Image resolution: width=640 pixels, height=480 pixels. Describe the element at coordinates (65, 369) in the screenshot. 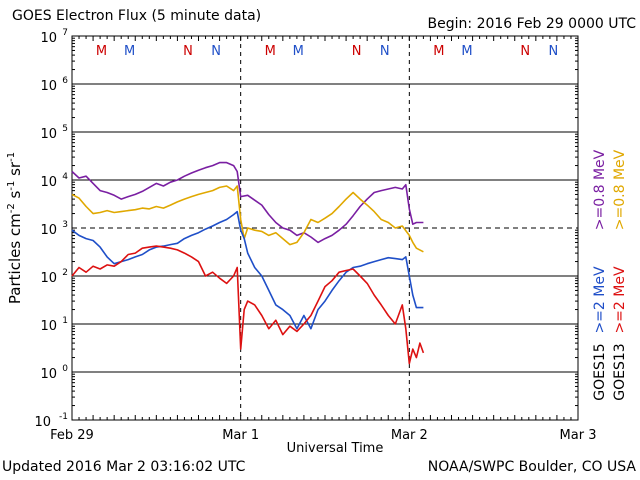

I see `y-tick-exponent: 0` at that location.